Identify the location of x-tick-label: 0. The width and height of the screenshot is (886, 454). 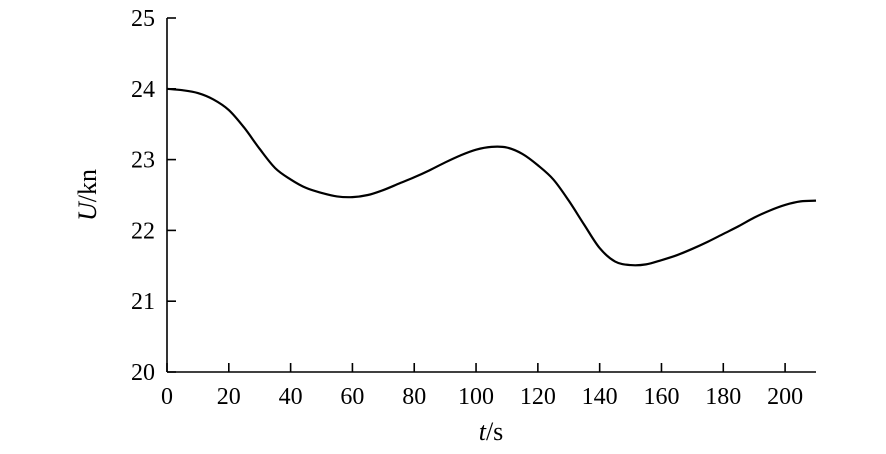
(167, 397).